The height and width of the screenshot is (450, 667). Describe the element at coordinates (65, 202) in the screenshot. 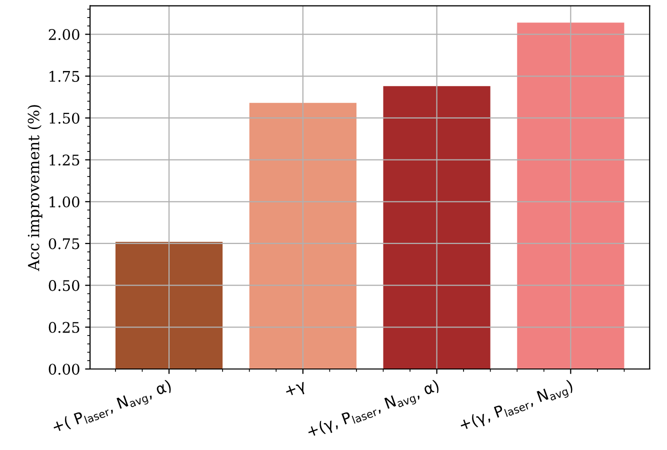

I see `y-tick-label: 1.00` at that location.